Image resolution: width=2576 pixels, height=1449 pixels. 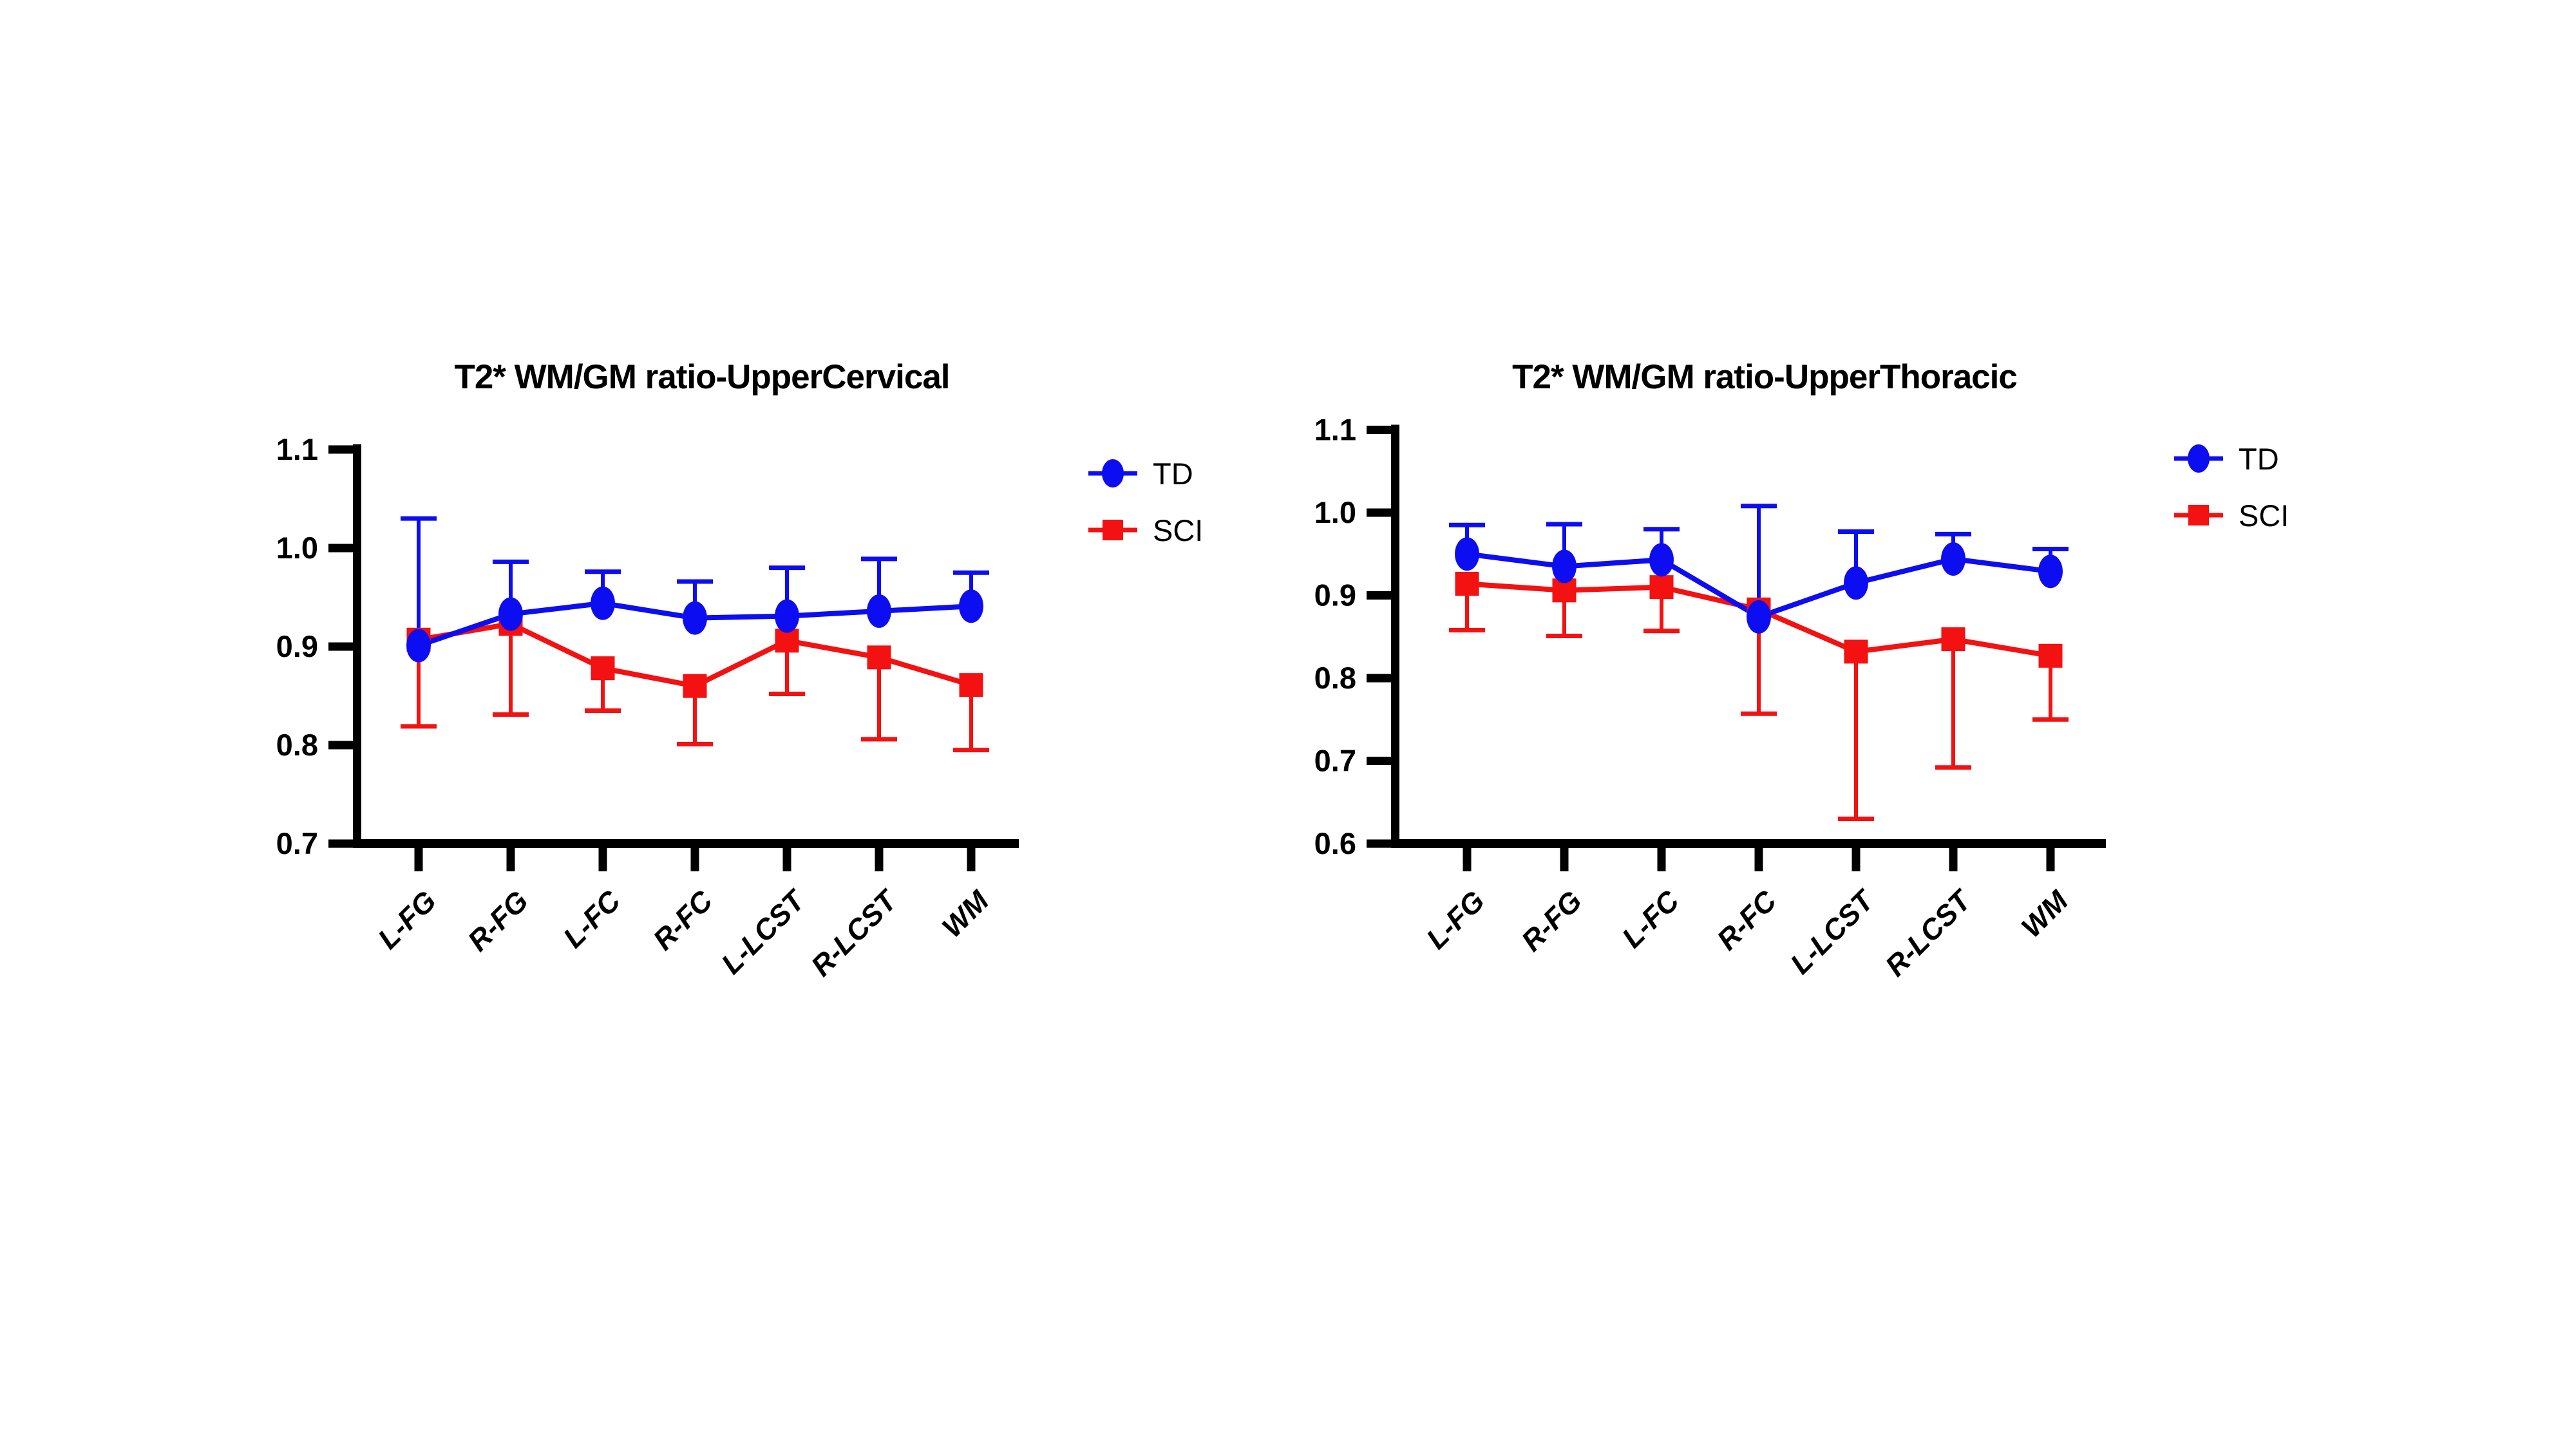 What do you see at coordinates (702, 377) in the screenshot?
I see `chart-title-upper-cervical: T2* WM/GM ratio-UpperCervical` at bounding box center [702, 377].